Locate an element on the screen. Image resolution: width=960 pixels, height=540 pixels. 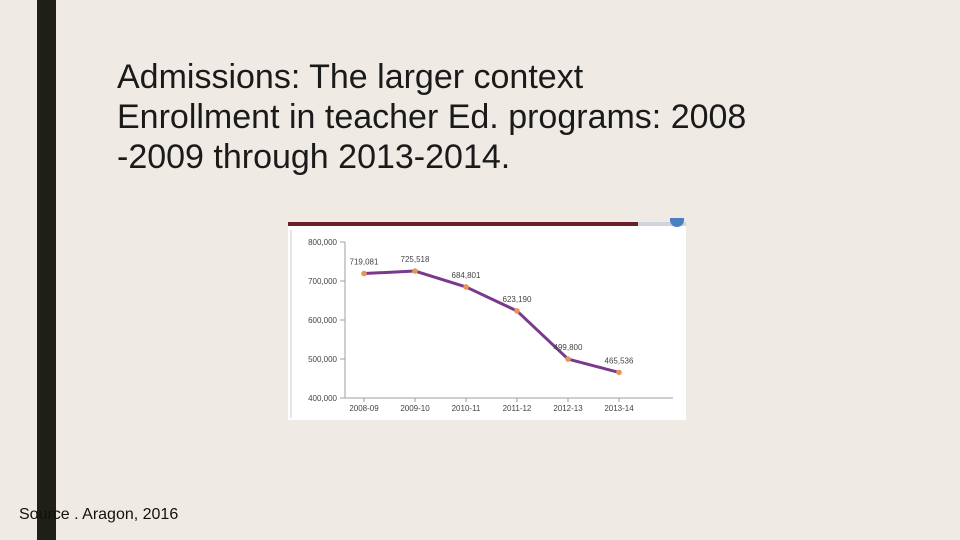
x-tick-label: 2012-13 is located at coordinates (568, 408).